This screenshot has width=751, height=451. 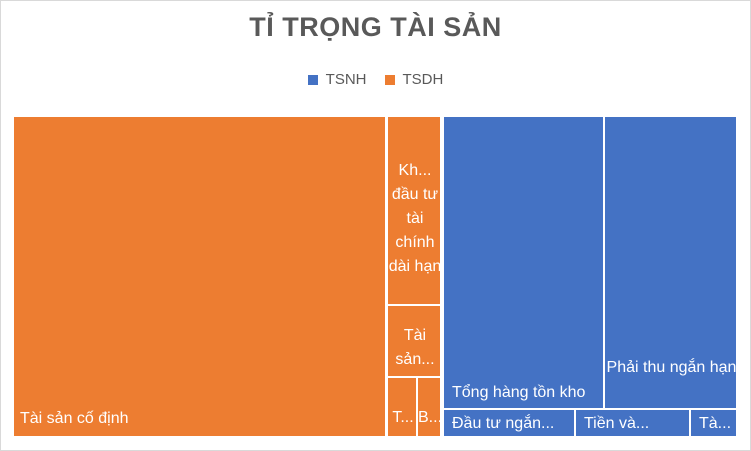 I want to click on treemap-tile-label: Kh... đầu tư tài chính dài hạn, so click(x=414, y=218).